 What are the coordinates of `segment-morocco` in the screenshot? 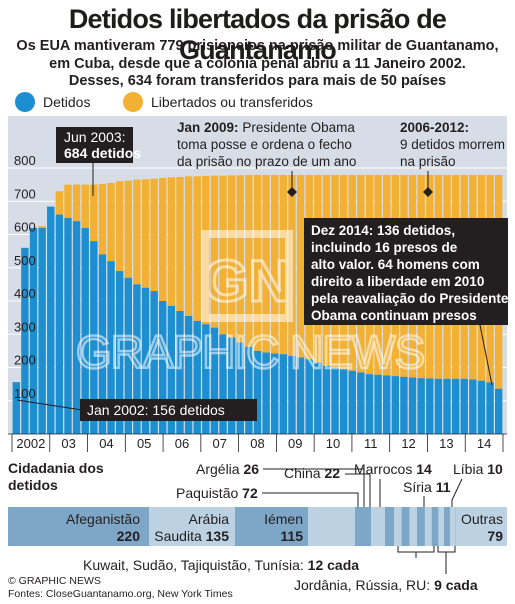 It's located at (389, 526).